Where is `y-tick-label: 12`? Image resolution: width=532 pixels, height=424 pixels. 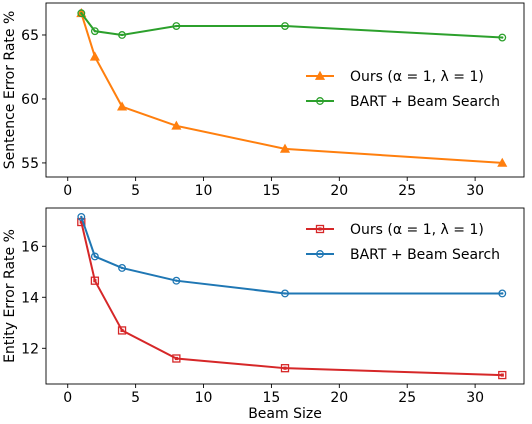 y-tick-label: 12 is located at coordinates (30, 349).